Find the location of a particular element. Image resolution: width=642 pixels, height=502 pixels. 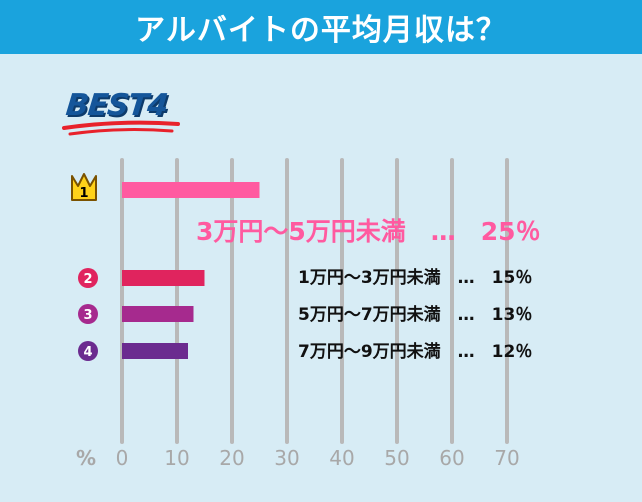

rank-1-label: 1 is located at coordinates (83, 193).